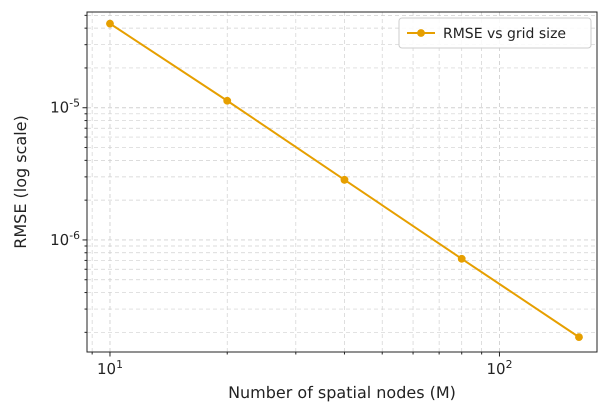 The image size is (598, 403). What do you see at coordinates (65, 238) in the screenshot?
I see `y-tick-label: 10$^{-6}$` at bounding box center [65, 238].